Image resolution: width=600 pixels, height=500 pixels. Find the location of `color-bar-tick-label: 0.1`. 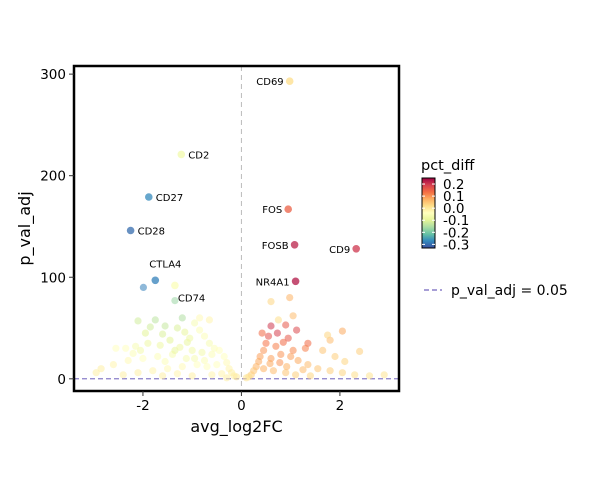

color-bar-tick-label: 0.1 is located at coordinates (453, 197).